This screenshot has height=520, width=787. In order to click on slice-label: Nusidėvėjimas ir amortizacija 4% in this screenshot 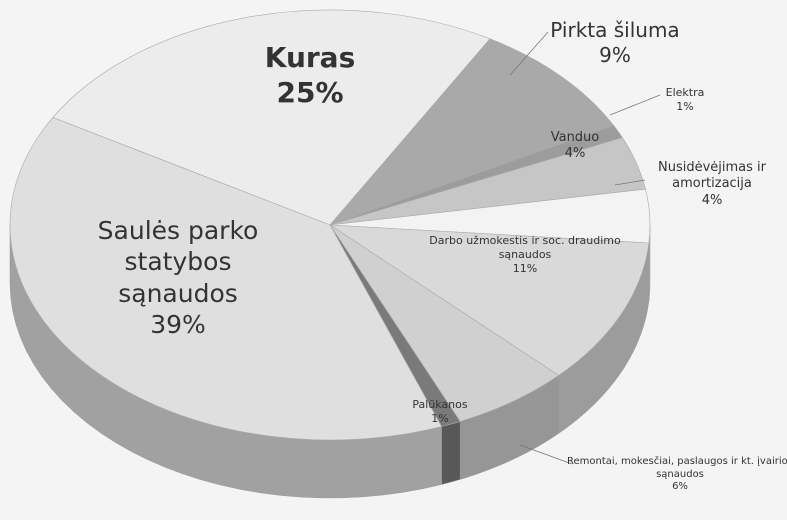, I will do `click(712, 184)`.